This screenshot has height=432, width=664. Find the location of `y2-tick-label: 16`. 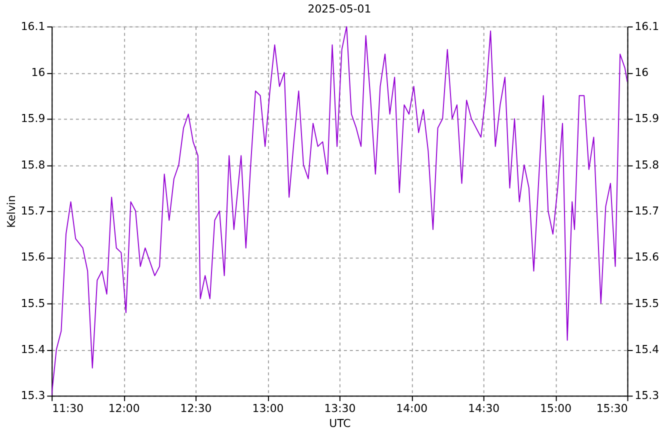

y2-tick-label: 16 is located at coordinates (641, 73).